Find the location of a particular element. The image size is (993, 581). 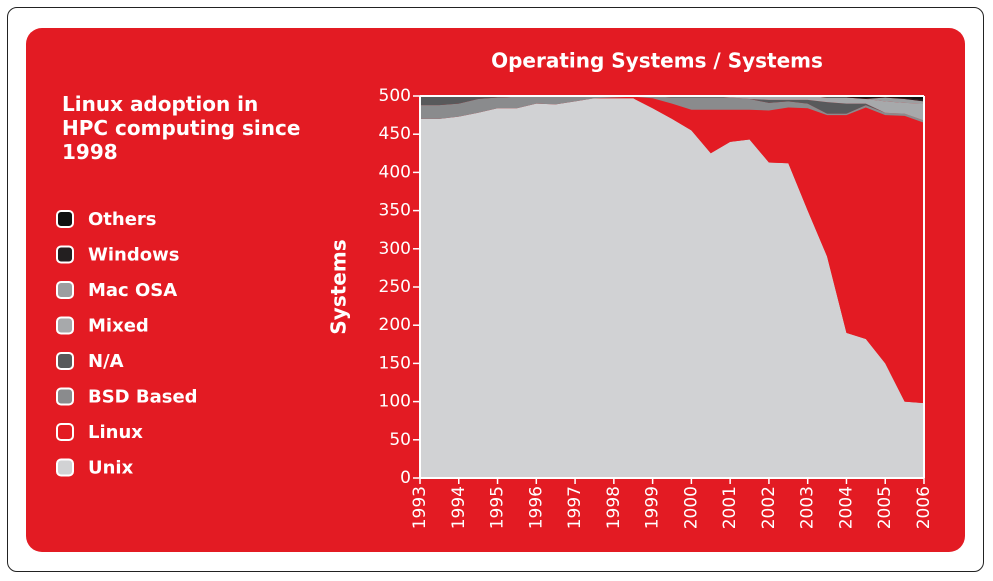

legend-label: BSD Based is located at coordinates (143, 397).